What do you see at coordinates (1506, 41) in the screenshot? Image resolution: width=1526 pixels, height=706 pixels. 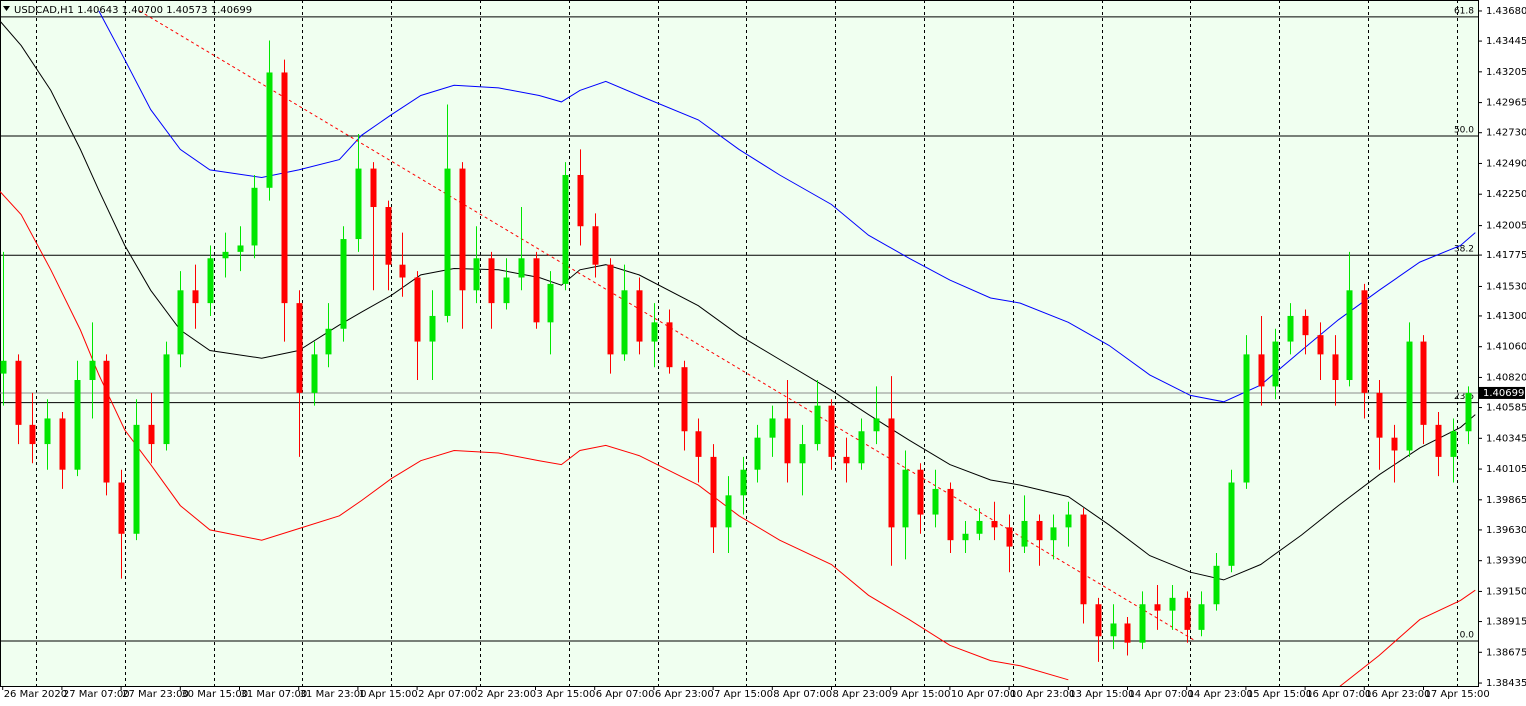 I see `y-tick-label: 1.43445` at bounding box center [1506, 41].